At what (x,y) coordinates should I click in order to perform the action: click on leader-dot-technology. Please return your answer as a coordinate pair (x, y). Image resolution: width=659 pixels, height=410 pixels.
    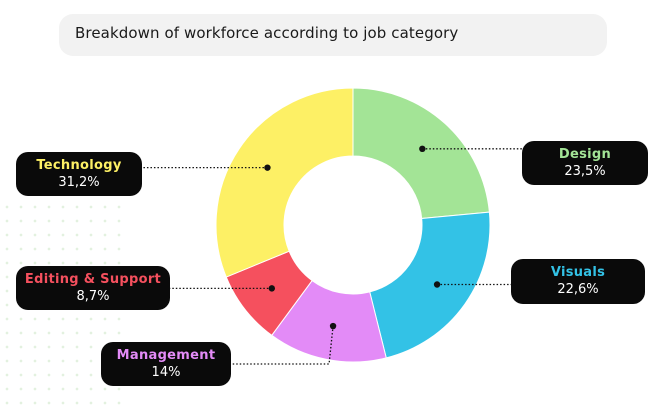
    Looking at the image, I should click on (267, 167).